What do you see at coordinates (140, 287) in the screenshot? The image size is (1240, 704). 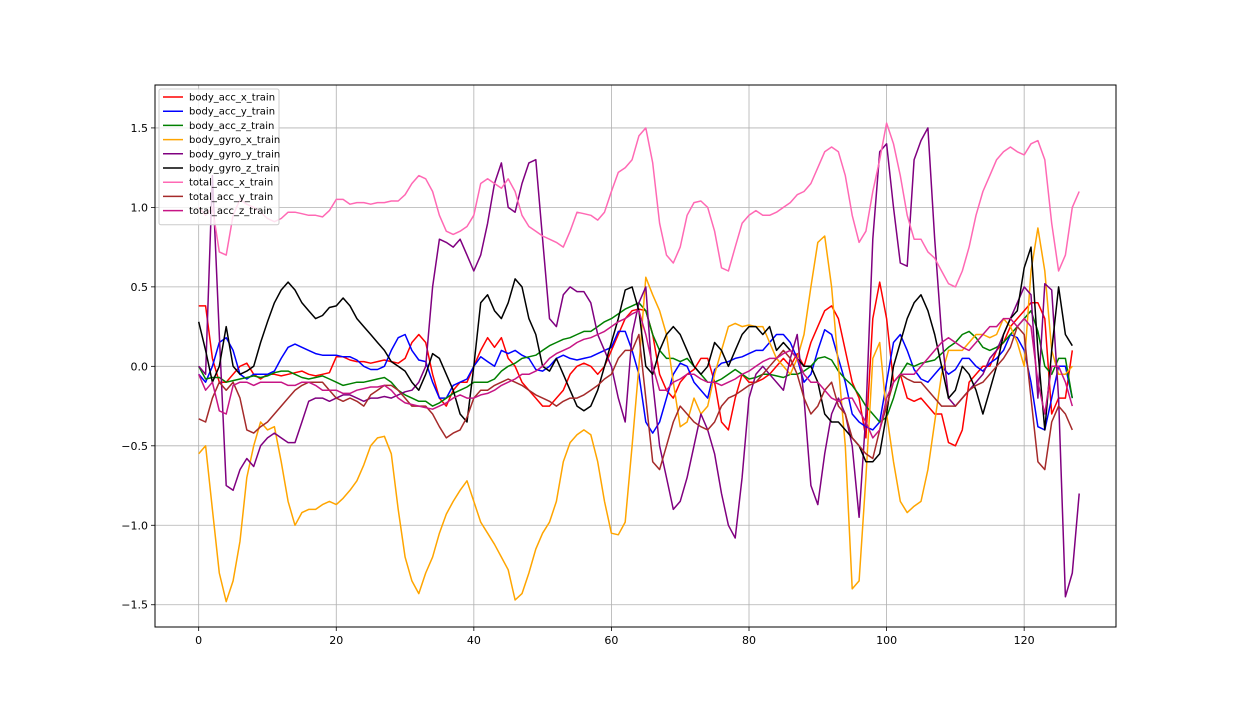 I see `y-tick-label: 0.5` at bounding box center [140, 287].